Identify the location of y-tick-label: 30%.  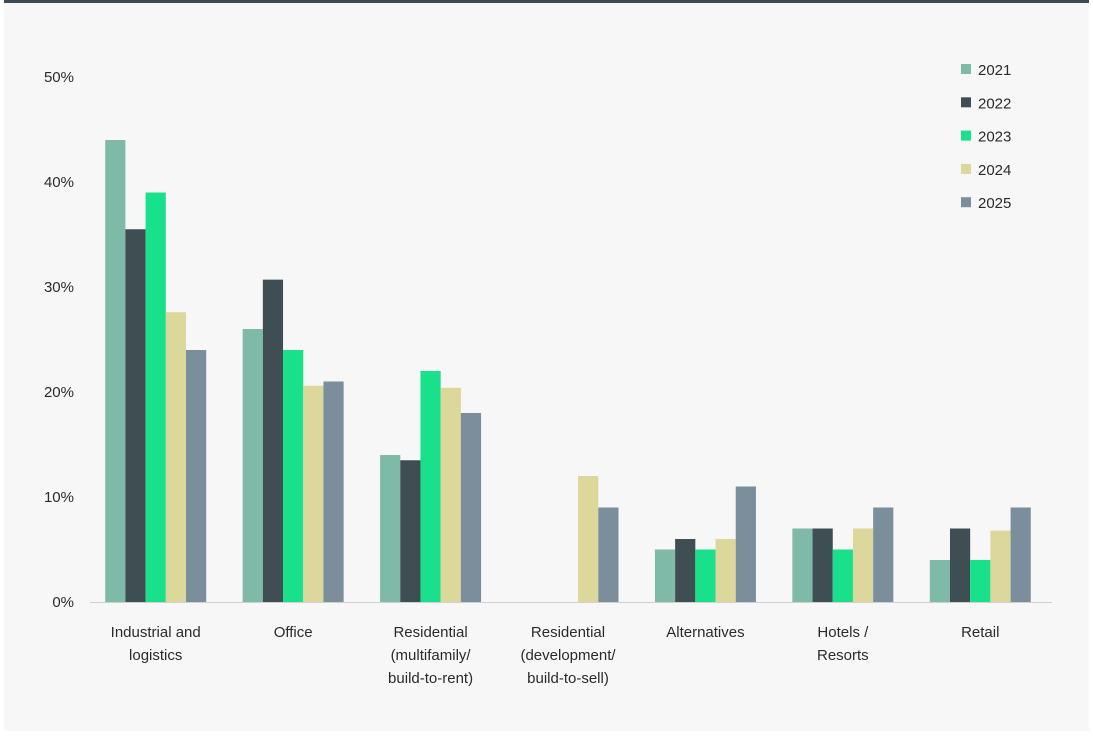
(59, 287).